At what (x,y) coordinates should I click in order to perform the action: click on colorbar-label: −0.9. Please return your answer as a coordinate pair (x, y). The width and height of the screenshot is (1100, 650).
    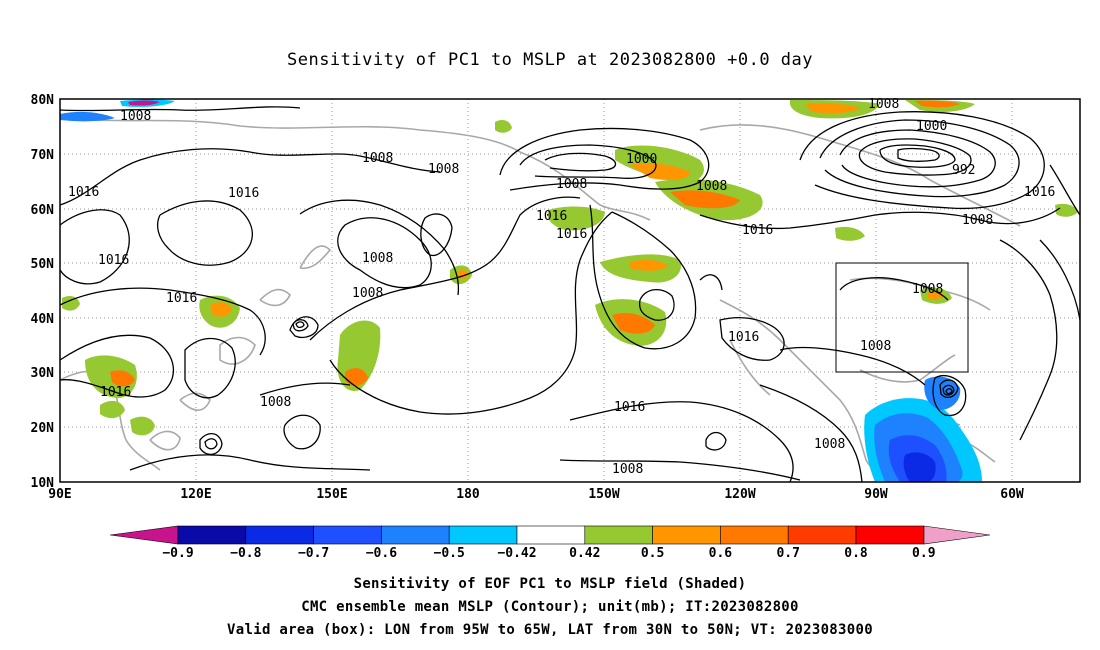
    Looking at the image, I should click on (177, 553).